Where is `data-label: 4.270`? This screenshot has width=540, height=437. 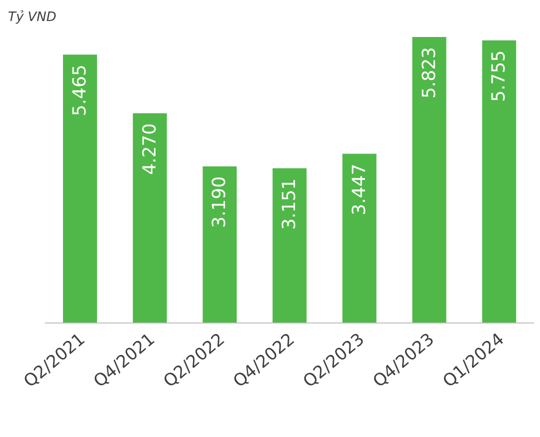
data-label: 4.270 is located at coordinates (149, 149).